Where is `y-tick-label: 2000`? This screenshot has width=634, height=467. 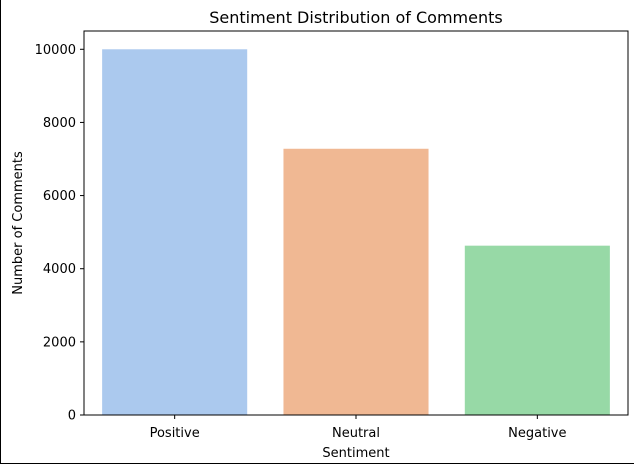 y-tick-label: 2000 is located at coordinates (59, 342).